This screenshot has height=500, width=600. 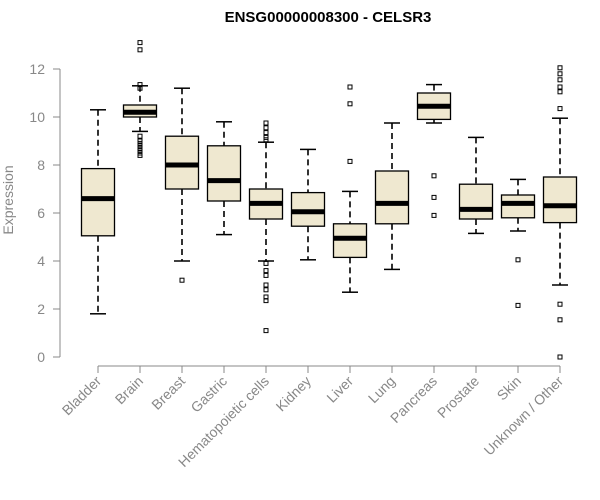 I want to click on y-tick-label: 6, so click(x=41, y=213).